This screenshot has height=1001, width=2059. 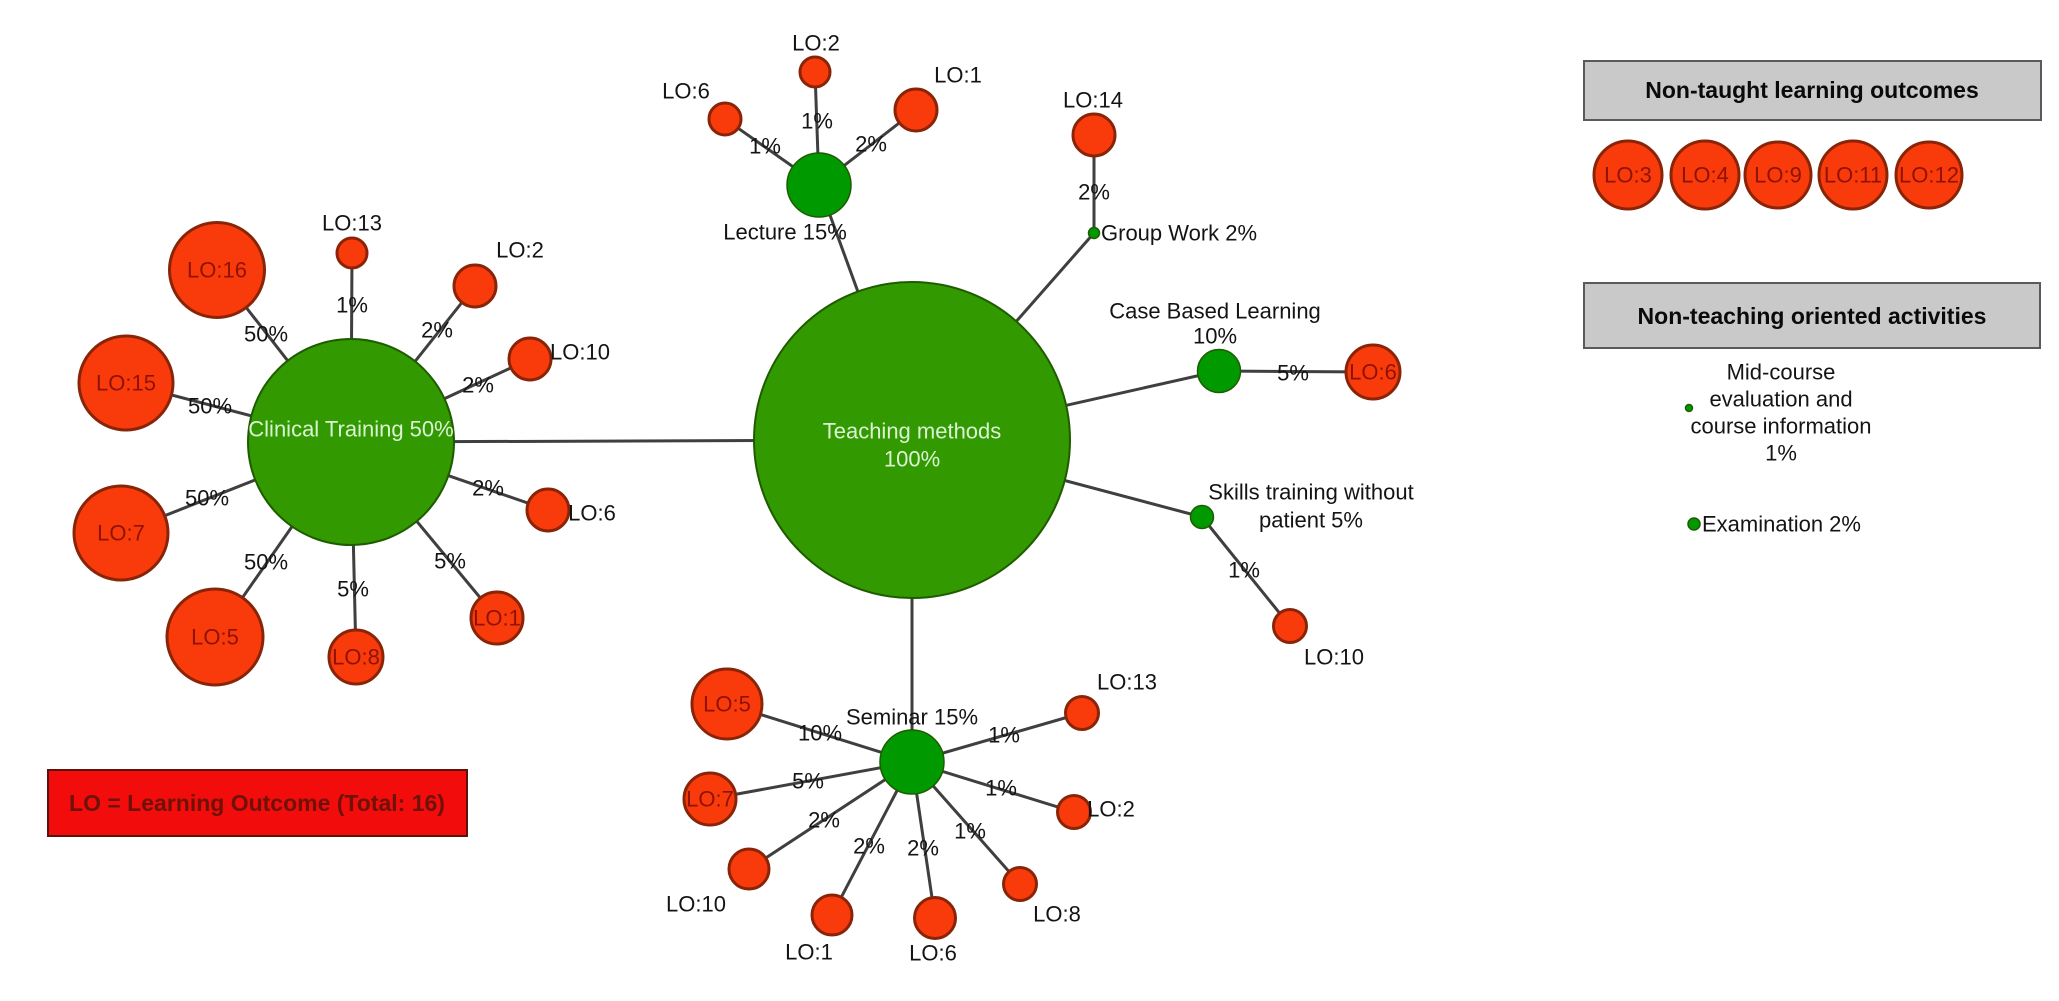 I want to click on svg-text: Non-taught learning outcomes, so click(x=1812, y=90).